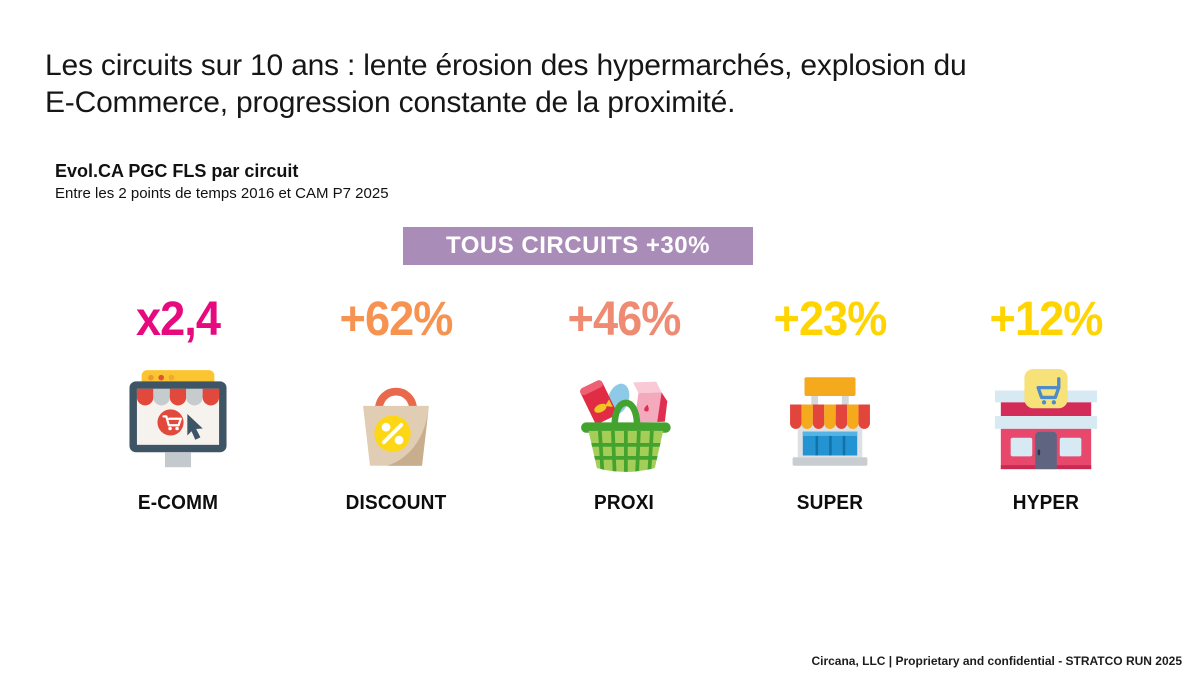 The height and width of the screenshot is (676, 1200). I want to click on storefront-awning-icon, so click(830, 421).